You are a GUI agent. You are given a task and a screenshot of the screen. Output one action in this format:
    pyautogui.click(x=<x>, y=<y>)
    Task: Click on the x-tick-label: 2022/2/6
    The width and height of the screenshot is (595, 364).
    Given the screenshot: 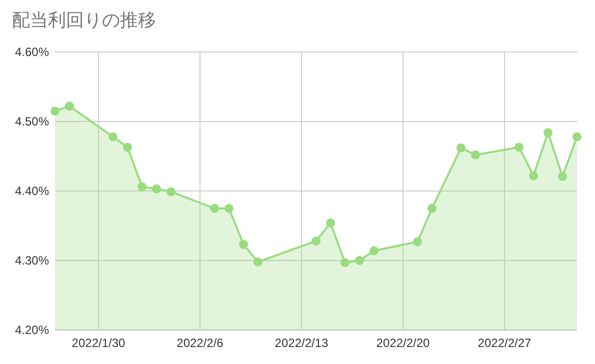 What is the action you would take?
    pyautogui.click(x=200, y=343)
    